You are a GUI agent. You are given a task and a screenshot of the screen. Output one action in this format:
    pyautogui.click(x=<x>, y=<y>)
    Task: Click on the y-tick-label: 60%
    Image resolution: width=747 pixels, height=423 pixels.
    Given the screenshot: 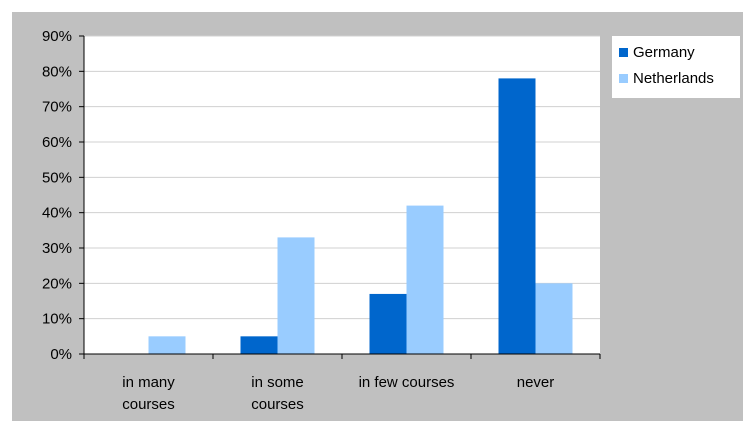 What is the action you would take?
    pyautogui.click(x=57, y=142)
    